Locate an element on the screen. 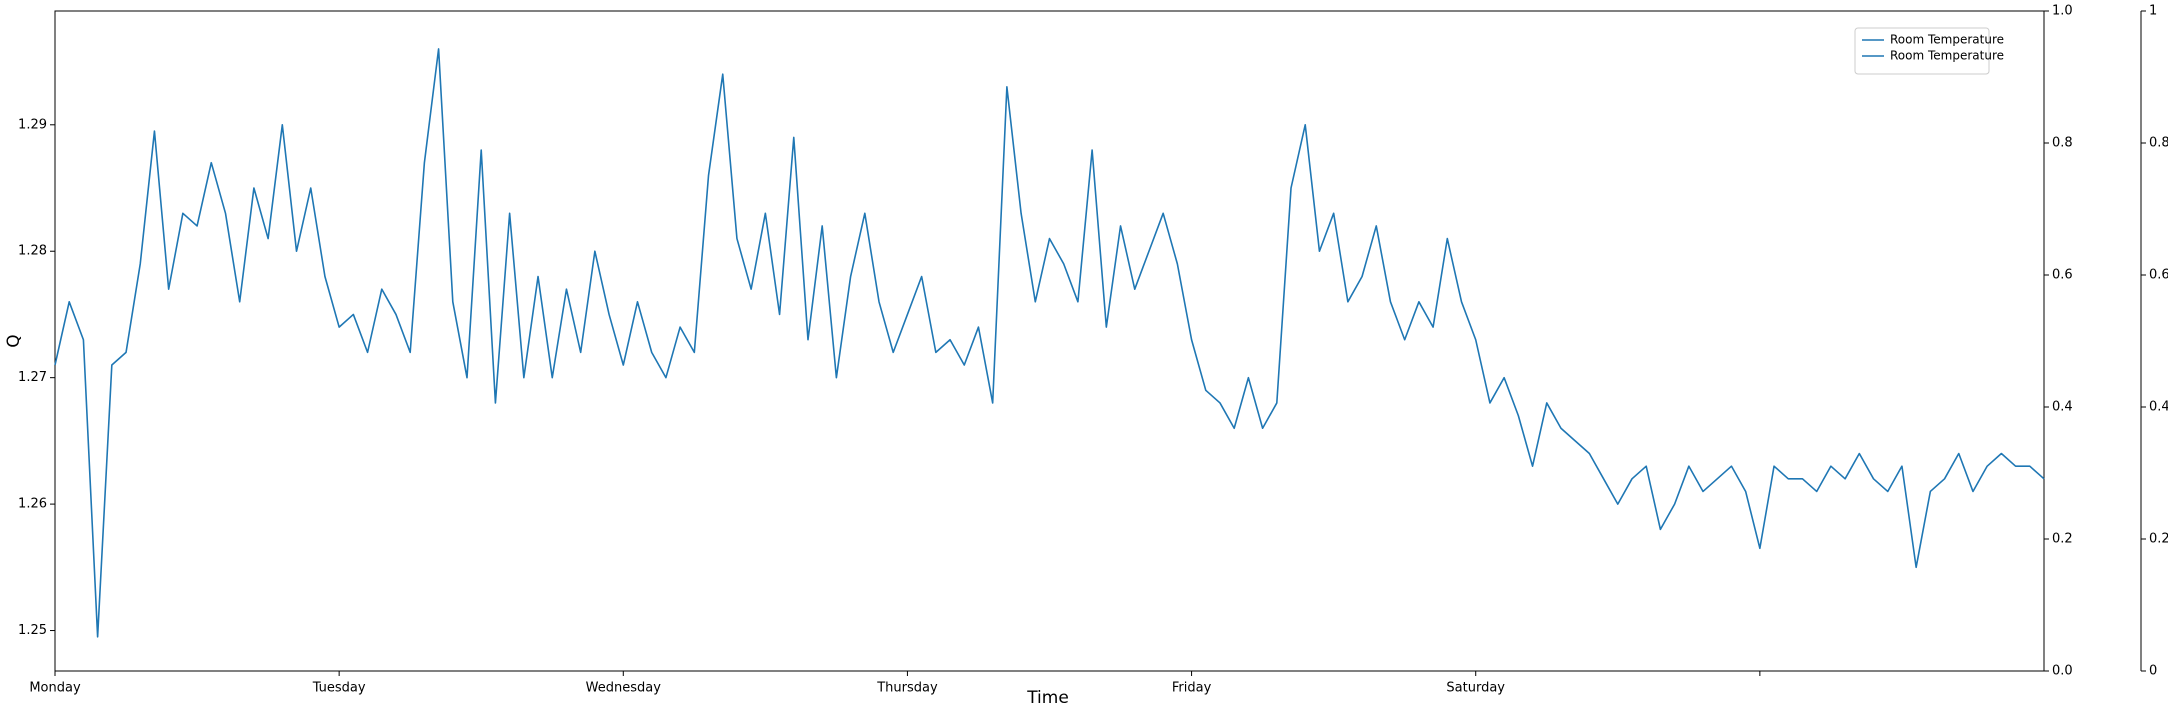 The width and height of the screenshot is (2168, 712). y2-tick-label: 0.0 is located at coordinates (2062, 671).